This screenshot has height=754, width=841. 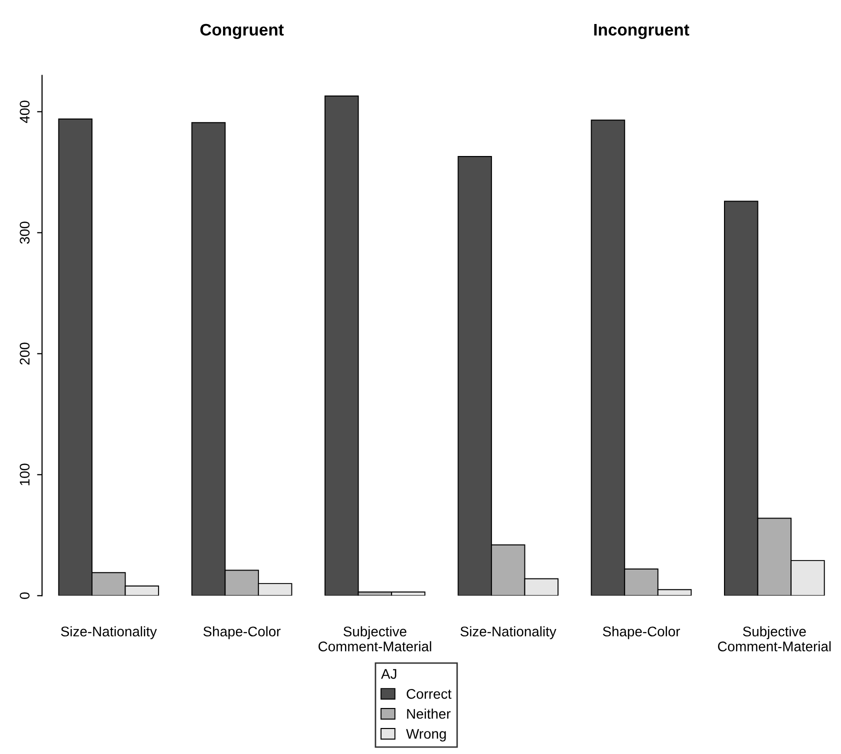 What do you see at coordinates (426, 735) in the screenshot?
I see `legend-label: Wrong` at bounding box center [426, 735].